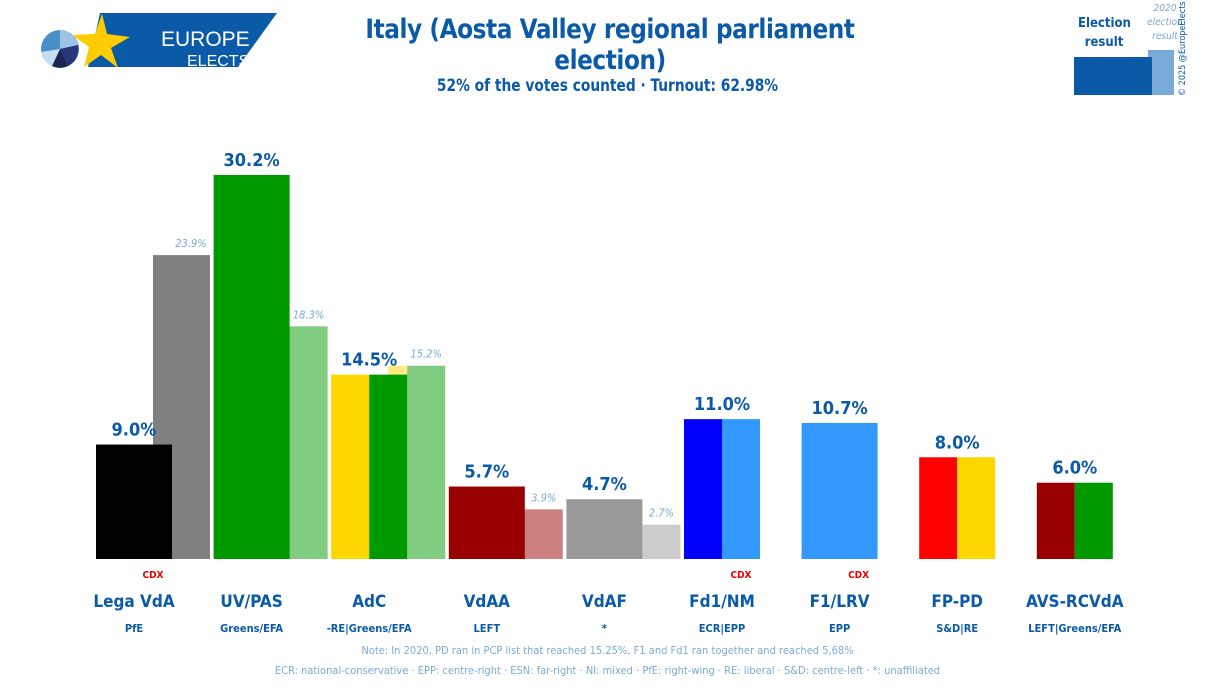 This screenshot has width=1215, height=700. What do you see at coordinates (133, 602) in the screenshot?
I see `party-name: Lega VdA` at bounding box center [133, 602].